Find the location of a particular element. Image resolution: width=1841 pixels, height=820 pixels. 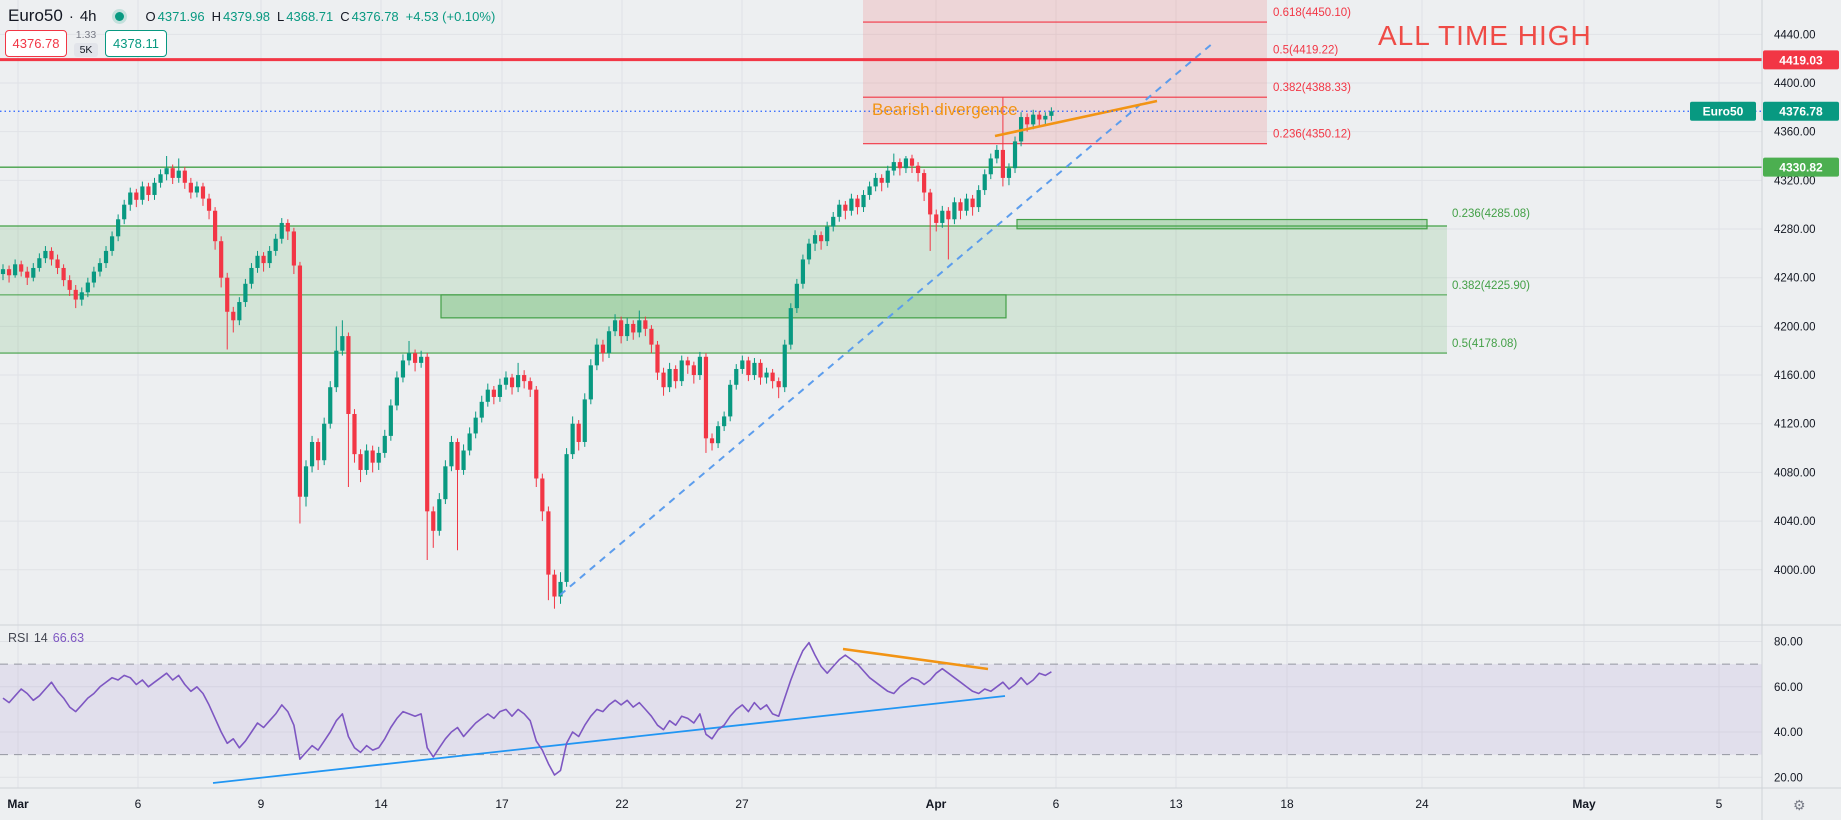

rsi-support-trendline is located at coordinates (609, 739).